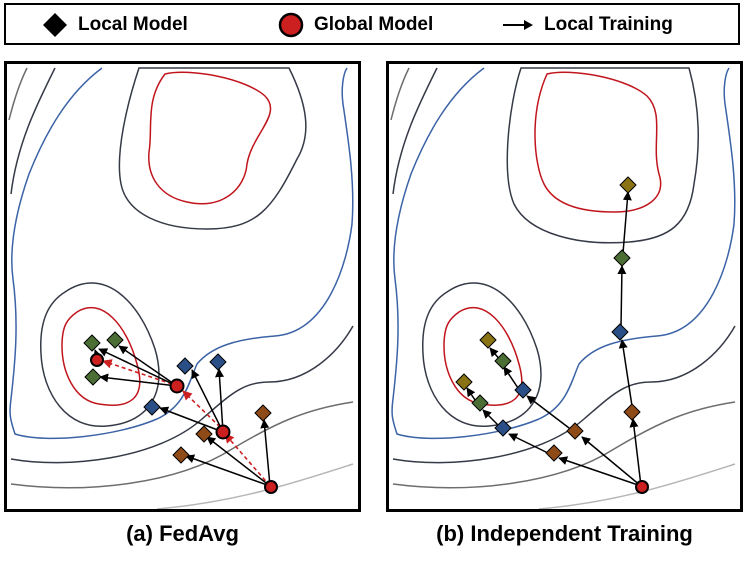  What do you see at coordinates (182, 533) in the screenshot?
I see `caption-fedavg: (a) FedAvg` at bounding box center [182, 533].